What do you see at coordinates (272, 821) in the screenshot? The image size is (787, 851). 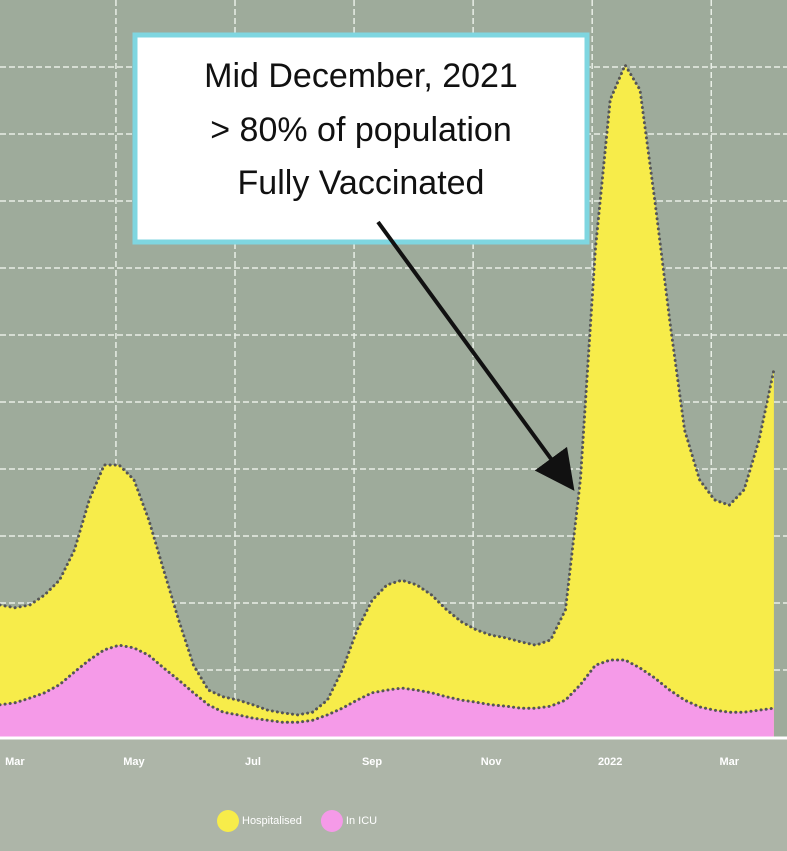 I see `legend-label: Hospitalised` at bounding box center [272, 821].